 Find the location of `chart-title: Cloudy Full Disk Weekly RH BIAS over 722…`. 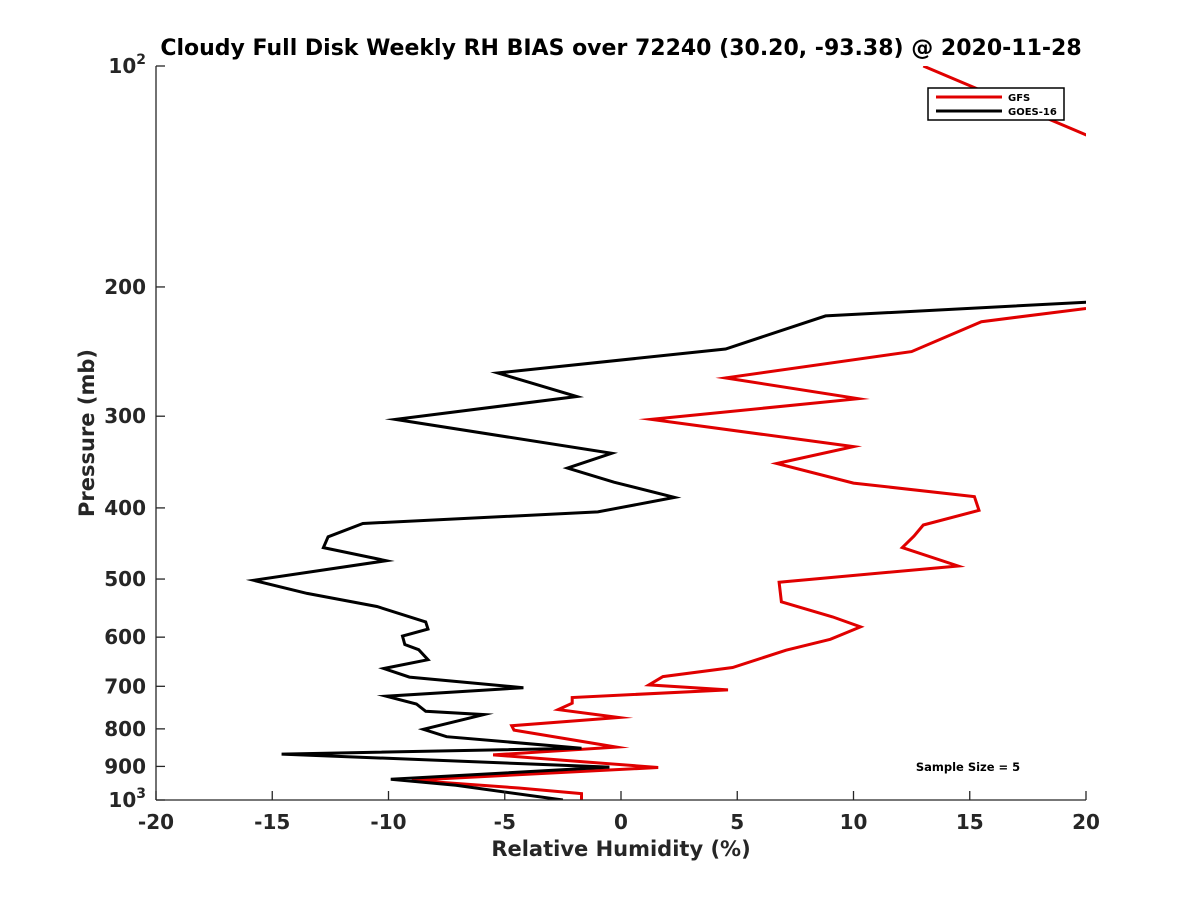

chart-title: Cloudy Full Disk Weekly RH BIAS over 722… is located at coordinates (620, 48).